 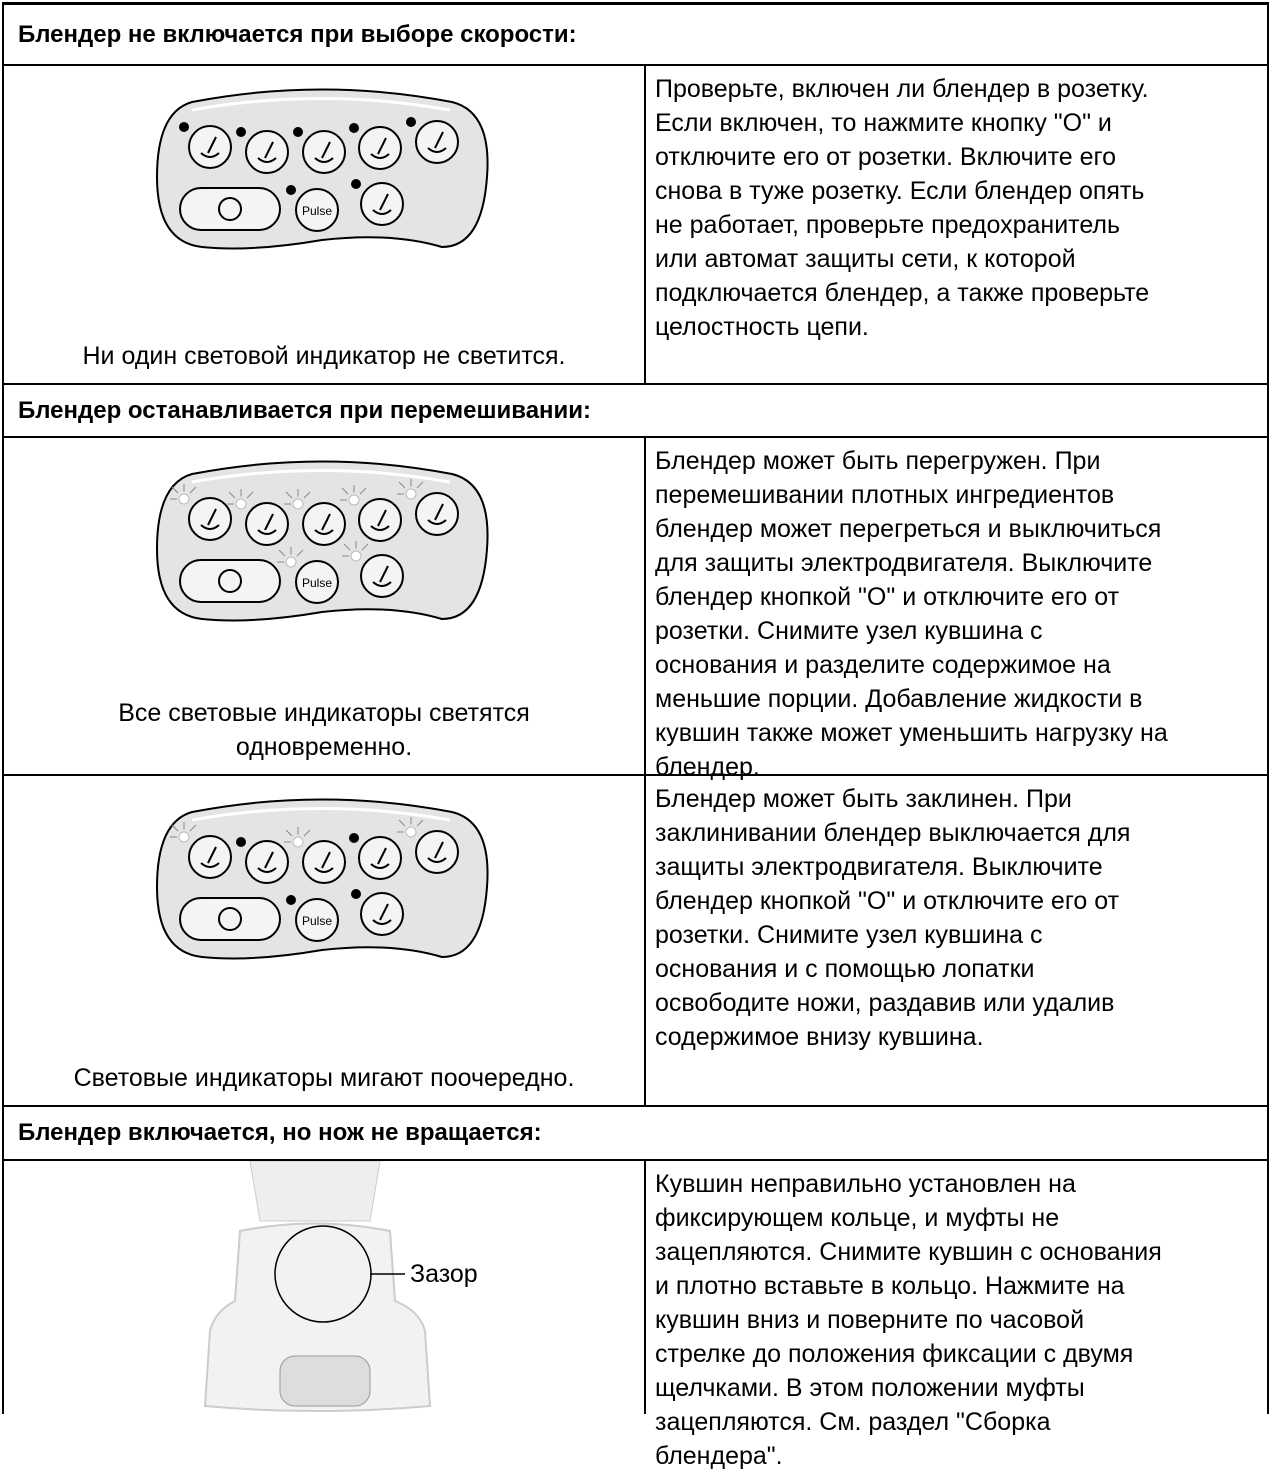 I want to click on gap-label: Зазор, so click(x=444, y=1274).